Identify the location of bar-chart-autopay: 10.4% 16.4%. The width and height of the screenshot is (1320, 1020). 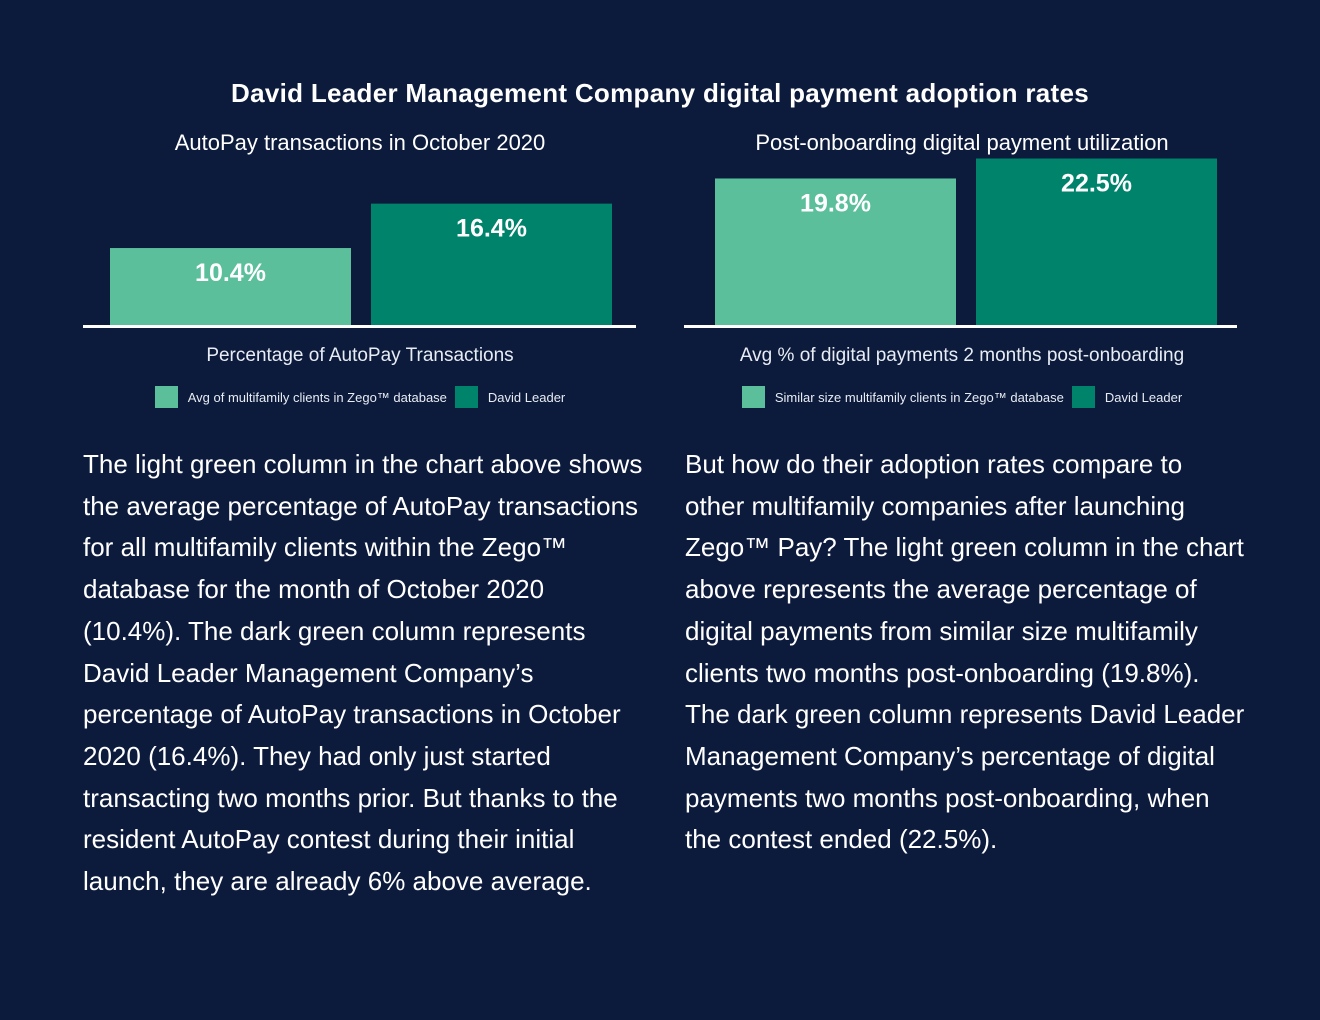
(359, 265).